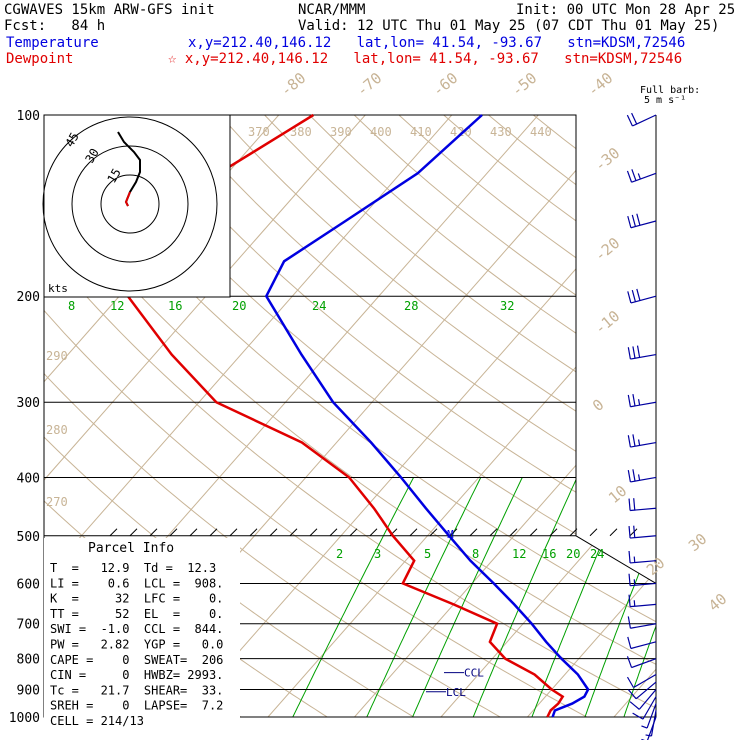 The height and width of the screenshot is (740, 740). Describe the element at coordinates (665, 100) in the screenshot. I see `barb-key-line2: 5 m s⁻¹` at that location.